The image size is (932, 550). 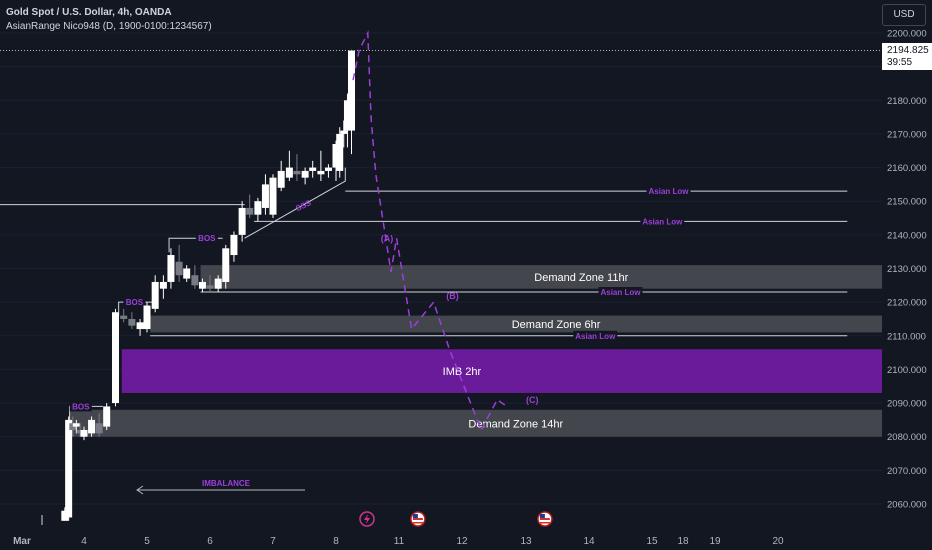 I want to click on flag-canton, so click(x=542, y=516).